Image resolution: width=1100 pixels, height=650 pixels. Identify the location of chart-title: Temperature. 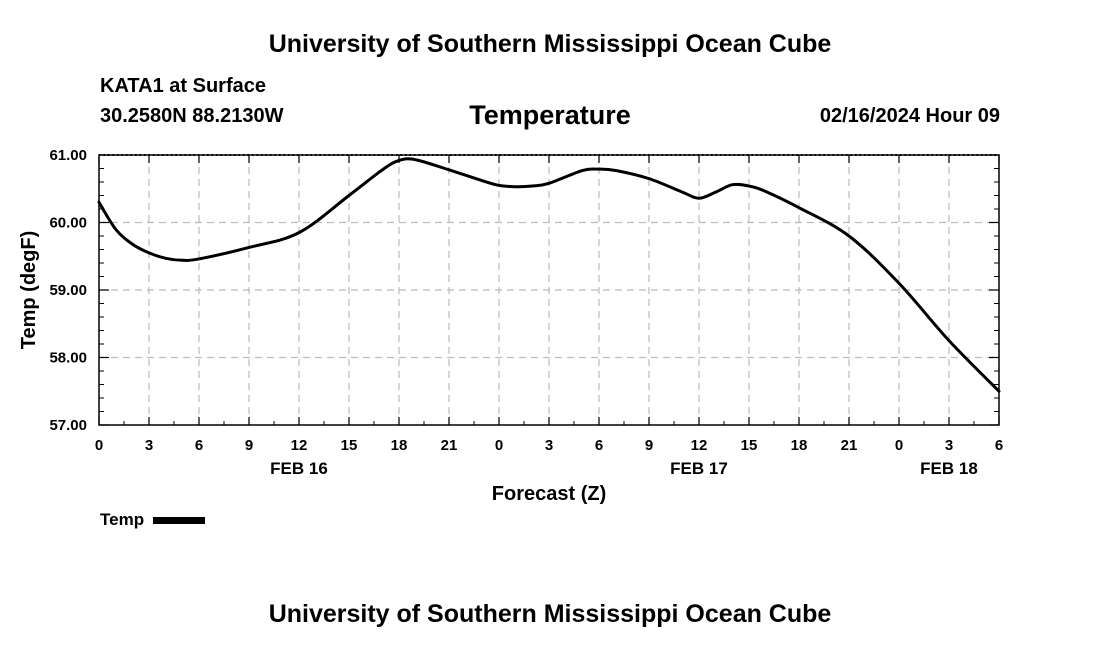
(550, 115).